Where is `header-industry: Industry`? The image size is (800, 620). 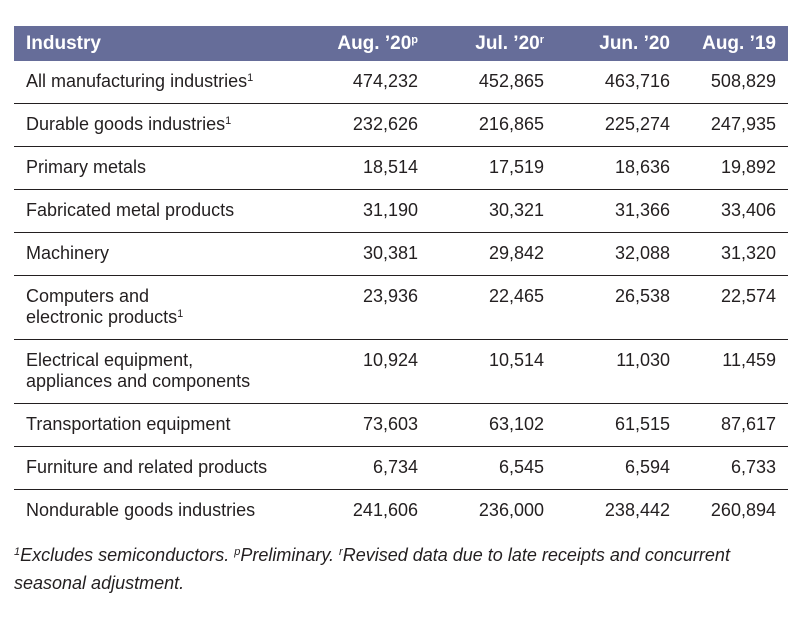
header-industry: Industry is located at coordinates (159, 43).